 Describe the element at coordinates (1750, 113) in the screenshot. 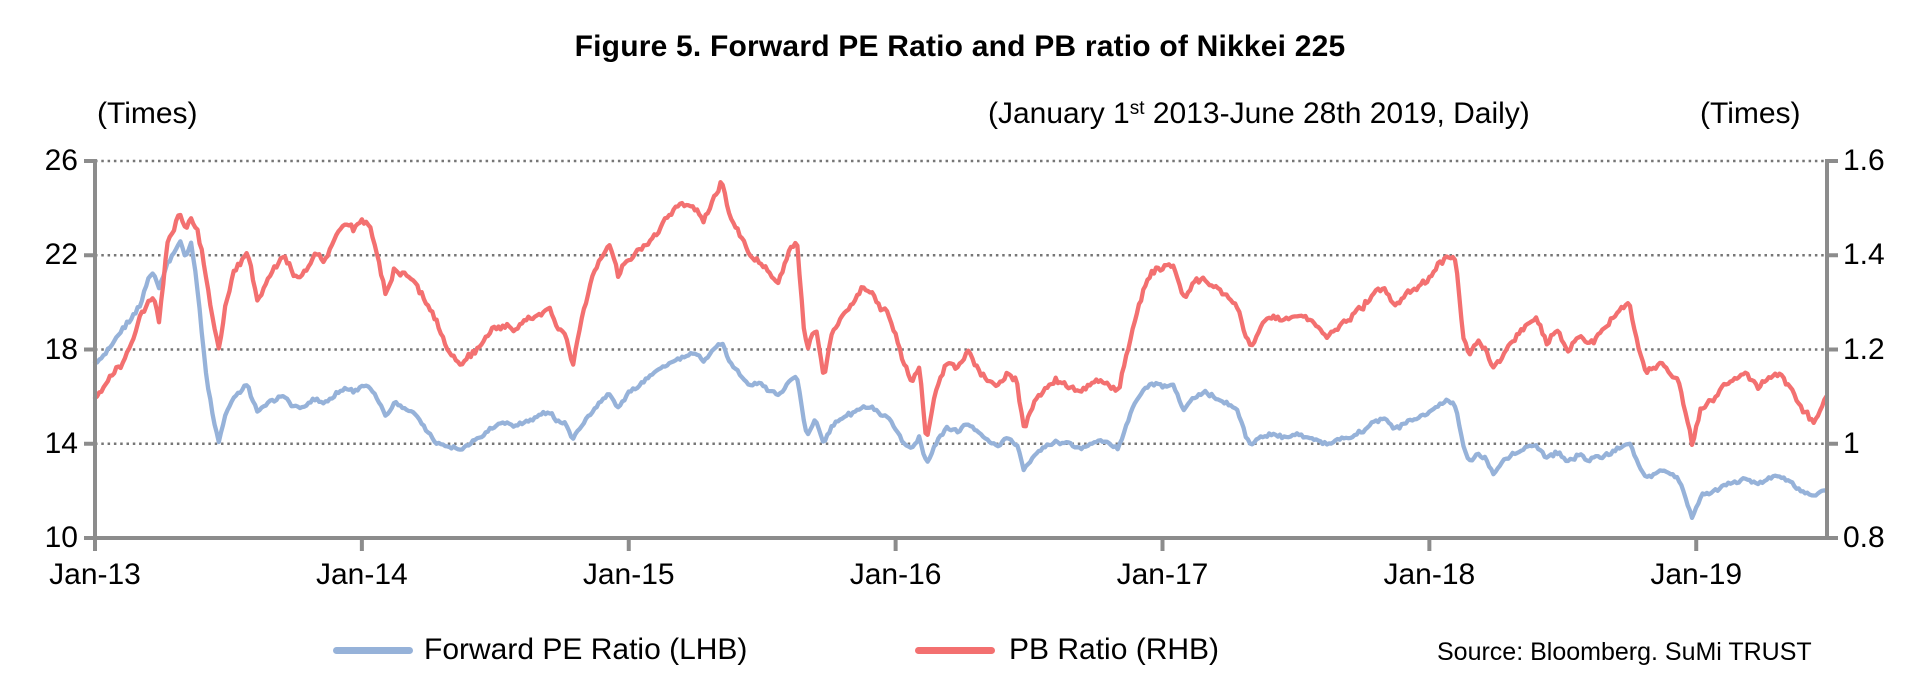

I see `right-axis-unit-label: (Times)` at that location.